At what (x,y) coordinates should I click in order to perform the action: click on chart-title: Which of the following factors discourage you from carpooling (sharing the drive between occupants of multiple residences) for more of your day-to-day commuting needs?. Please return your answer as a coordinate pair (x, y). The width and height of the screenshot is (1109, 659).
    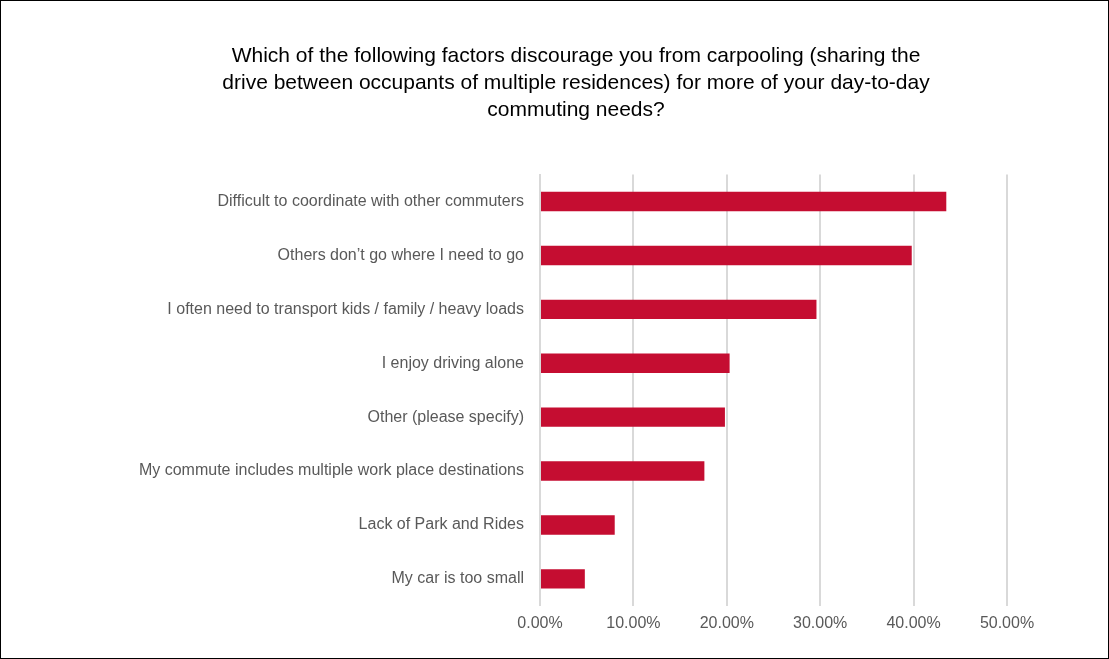
    Looking at the image, I should click on (576, 82).